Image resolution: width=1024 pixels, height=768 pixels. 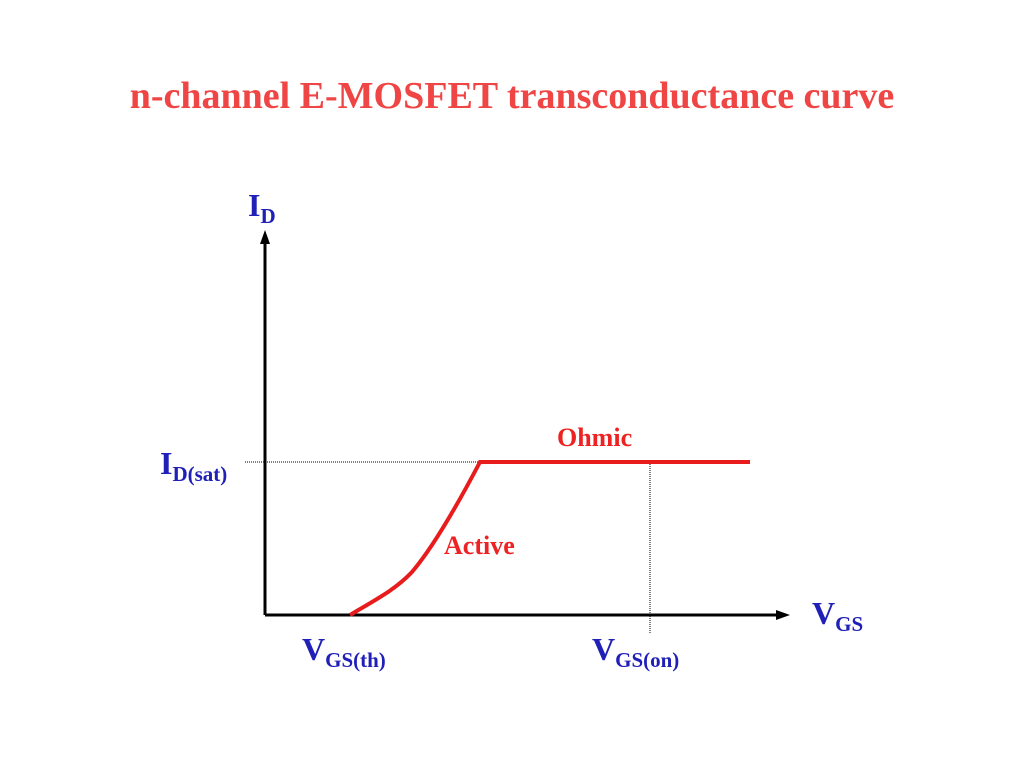 I want to click on y-axis-label: ID, so click(x=262, y=207).